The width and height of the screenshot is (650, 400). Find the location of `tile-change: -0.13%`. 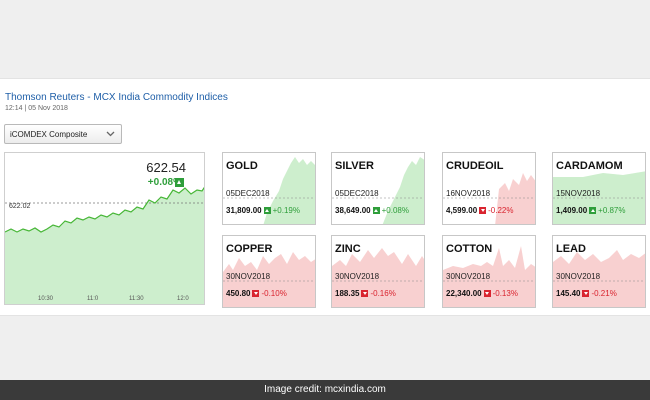

tile-change: -0.13% is located at coordinates (505, 293).